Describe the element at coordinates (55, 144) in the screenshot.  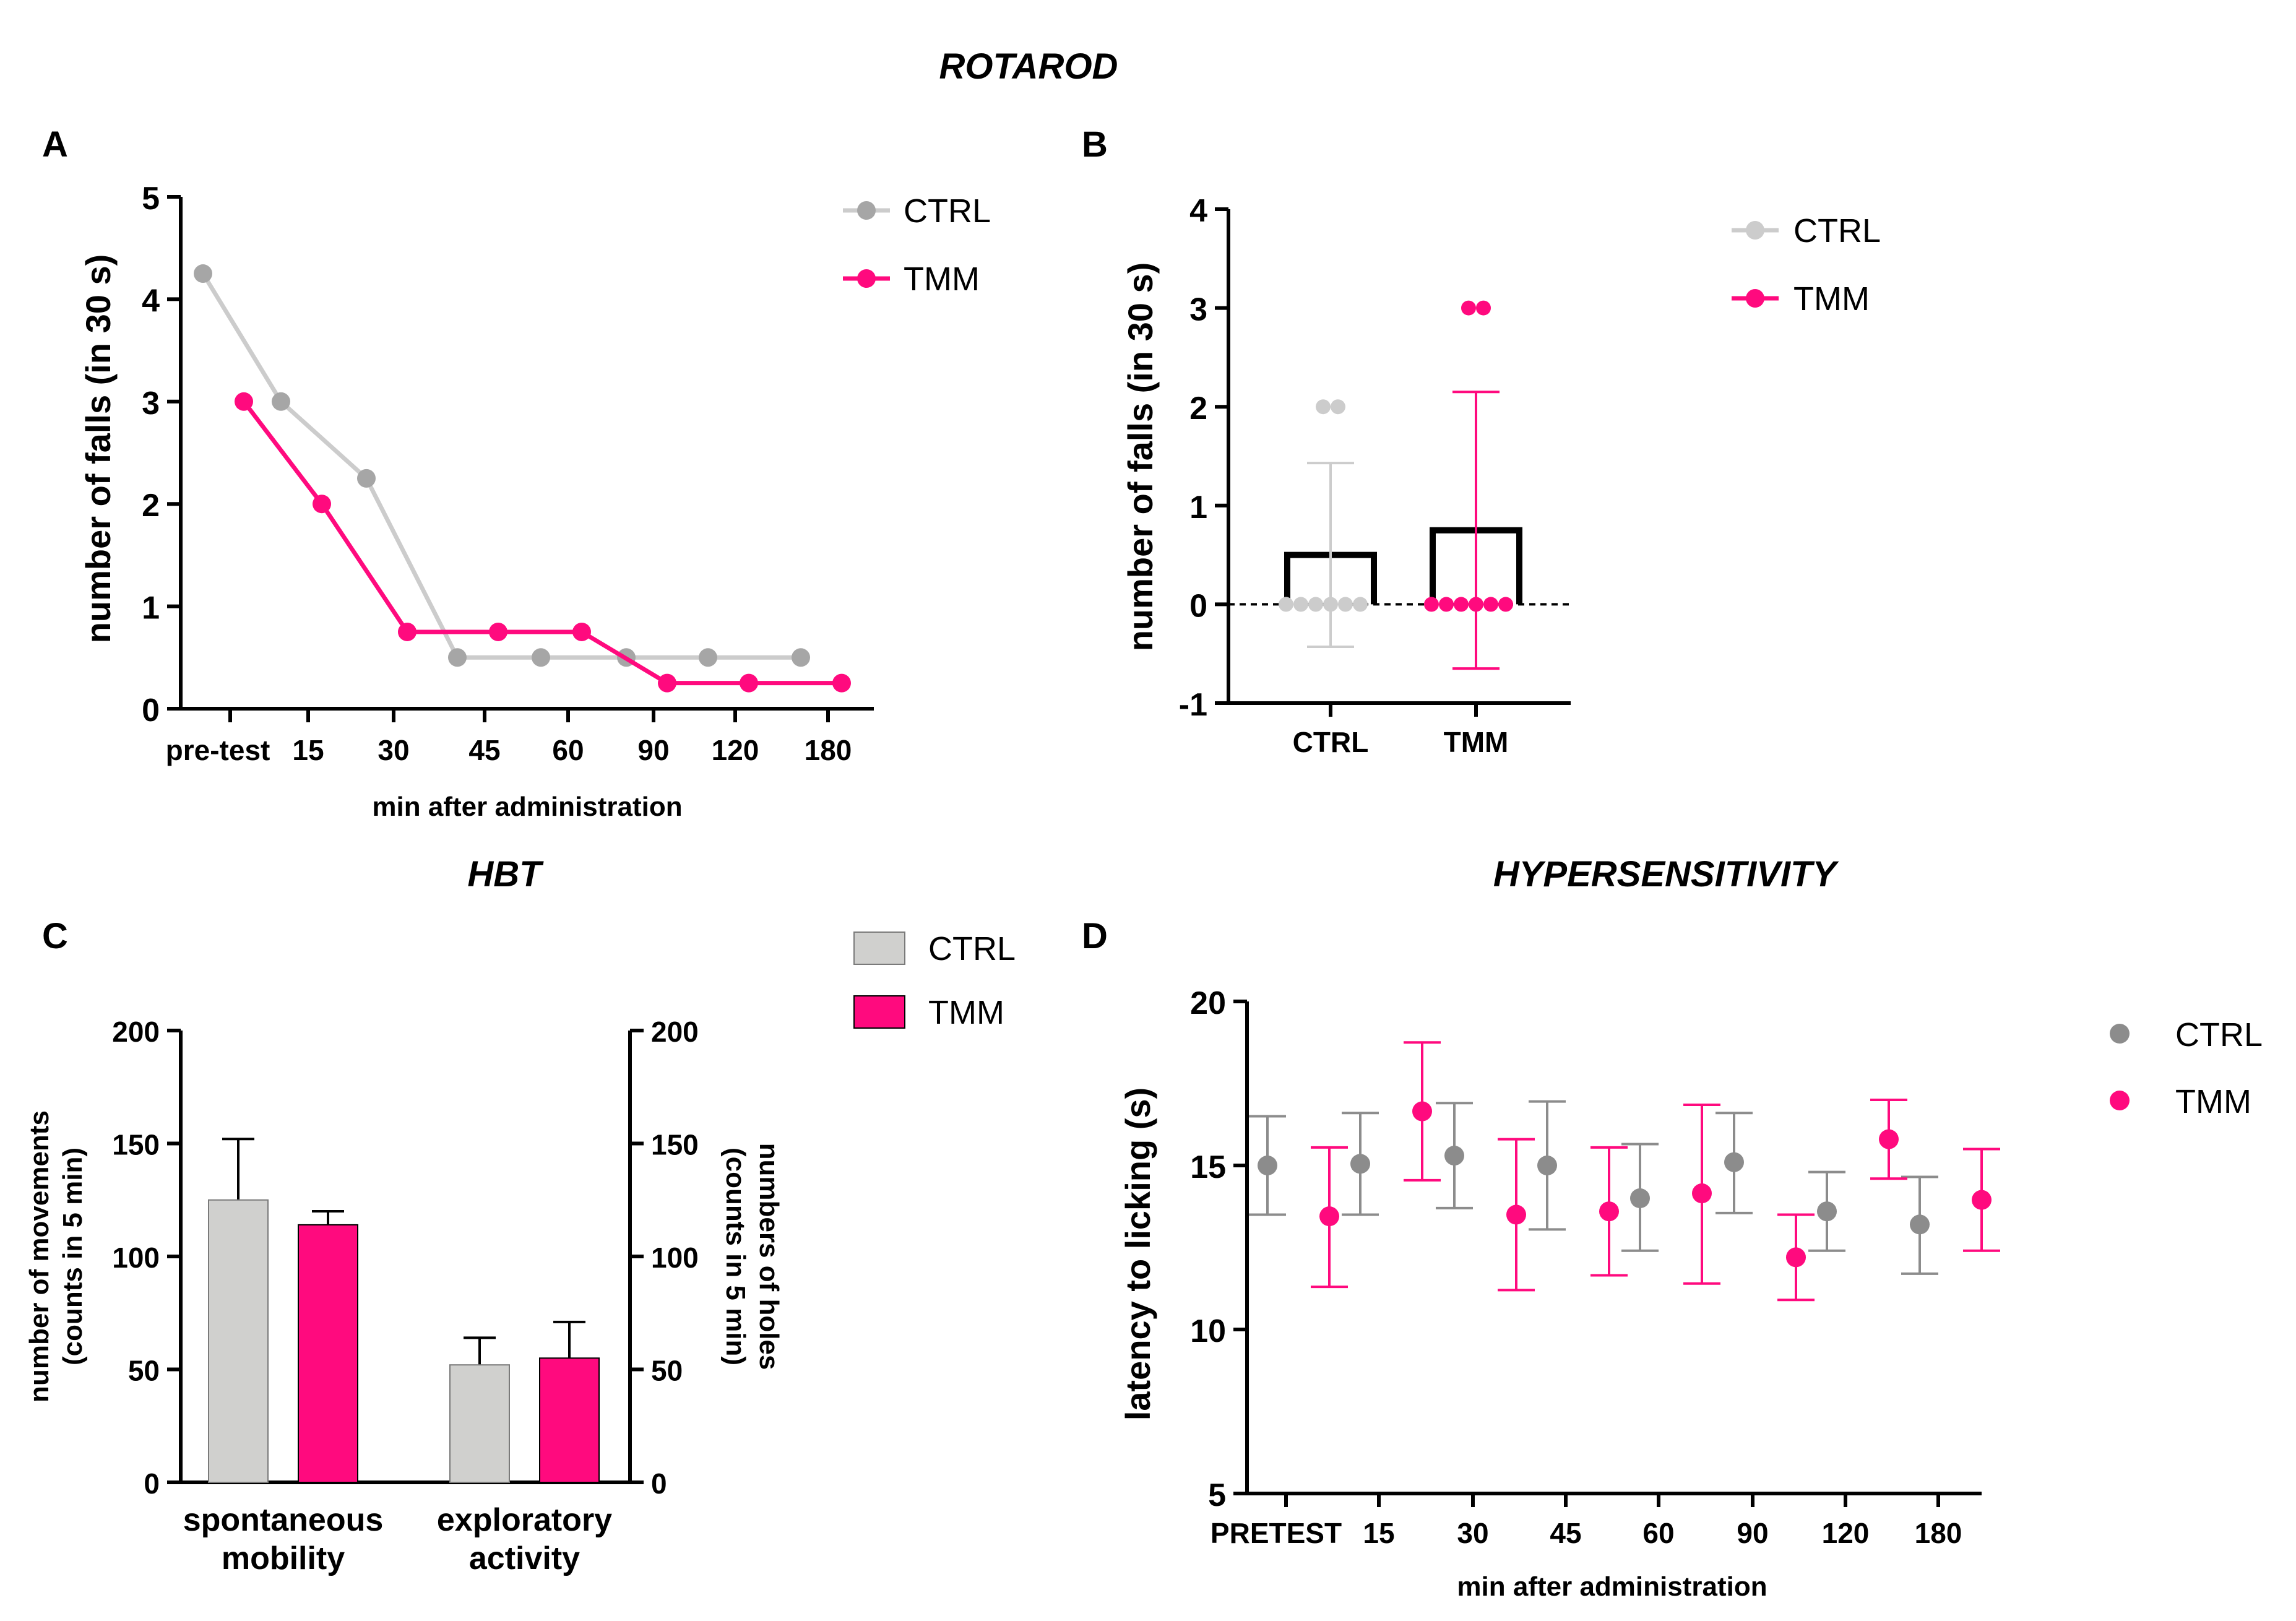
I see `panel-label-a: A` at that location.